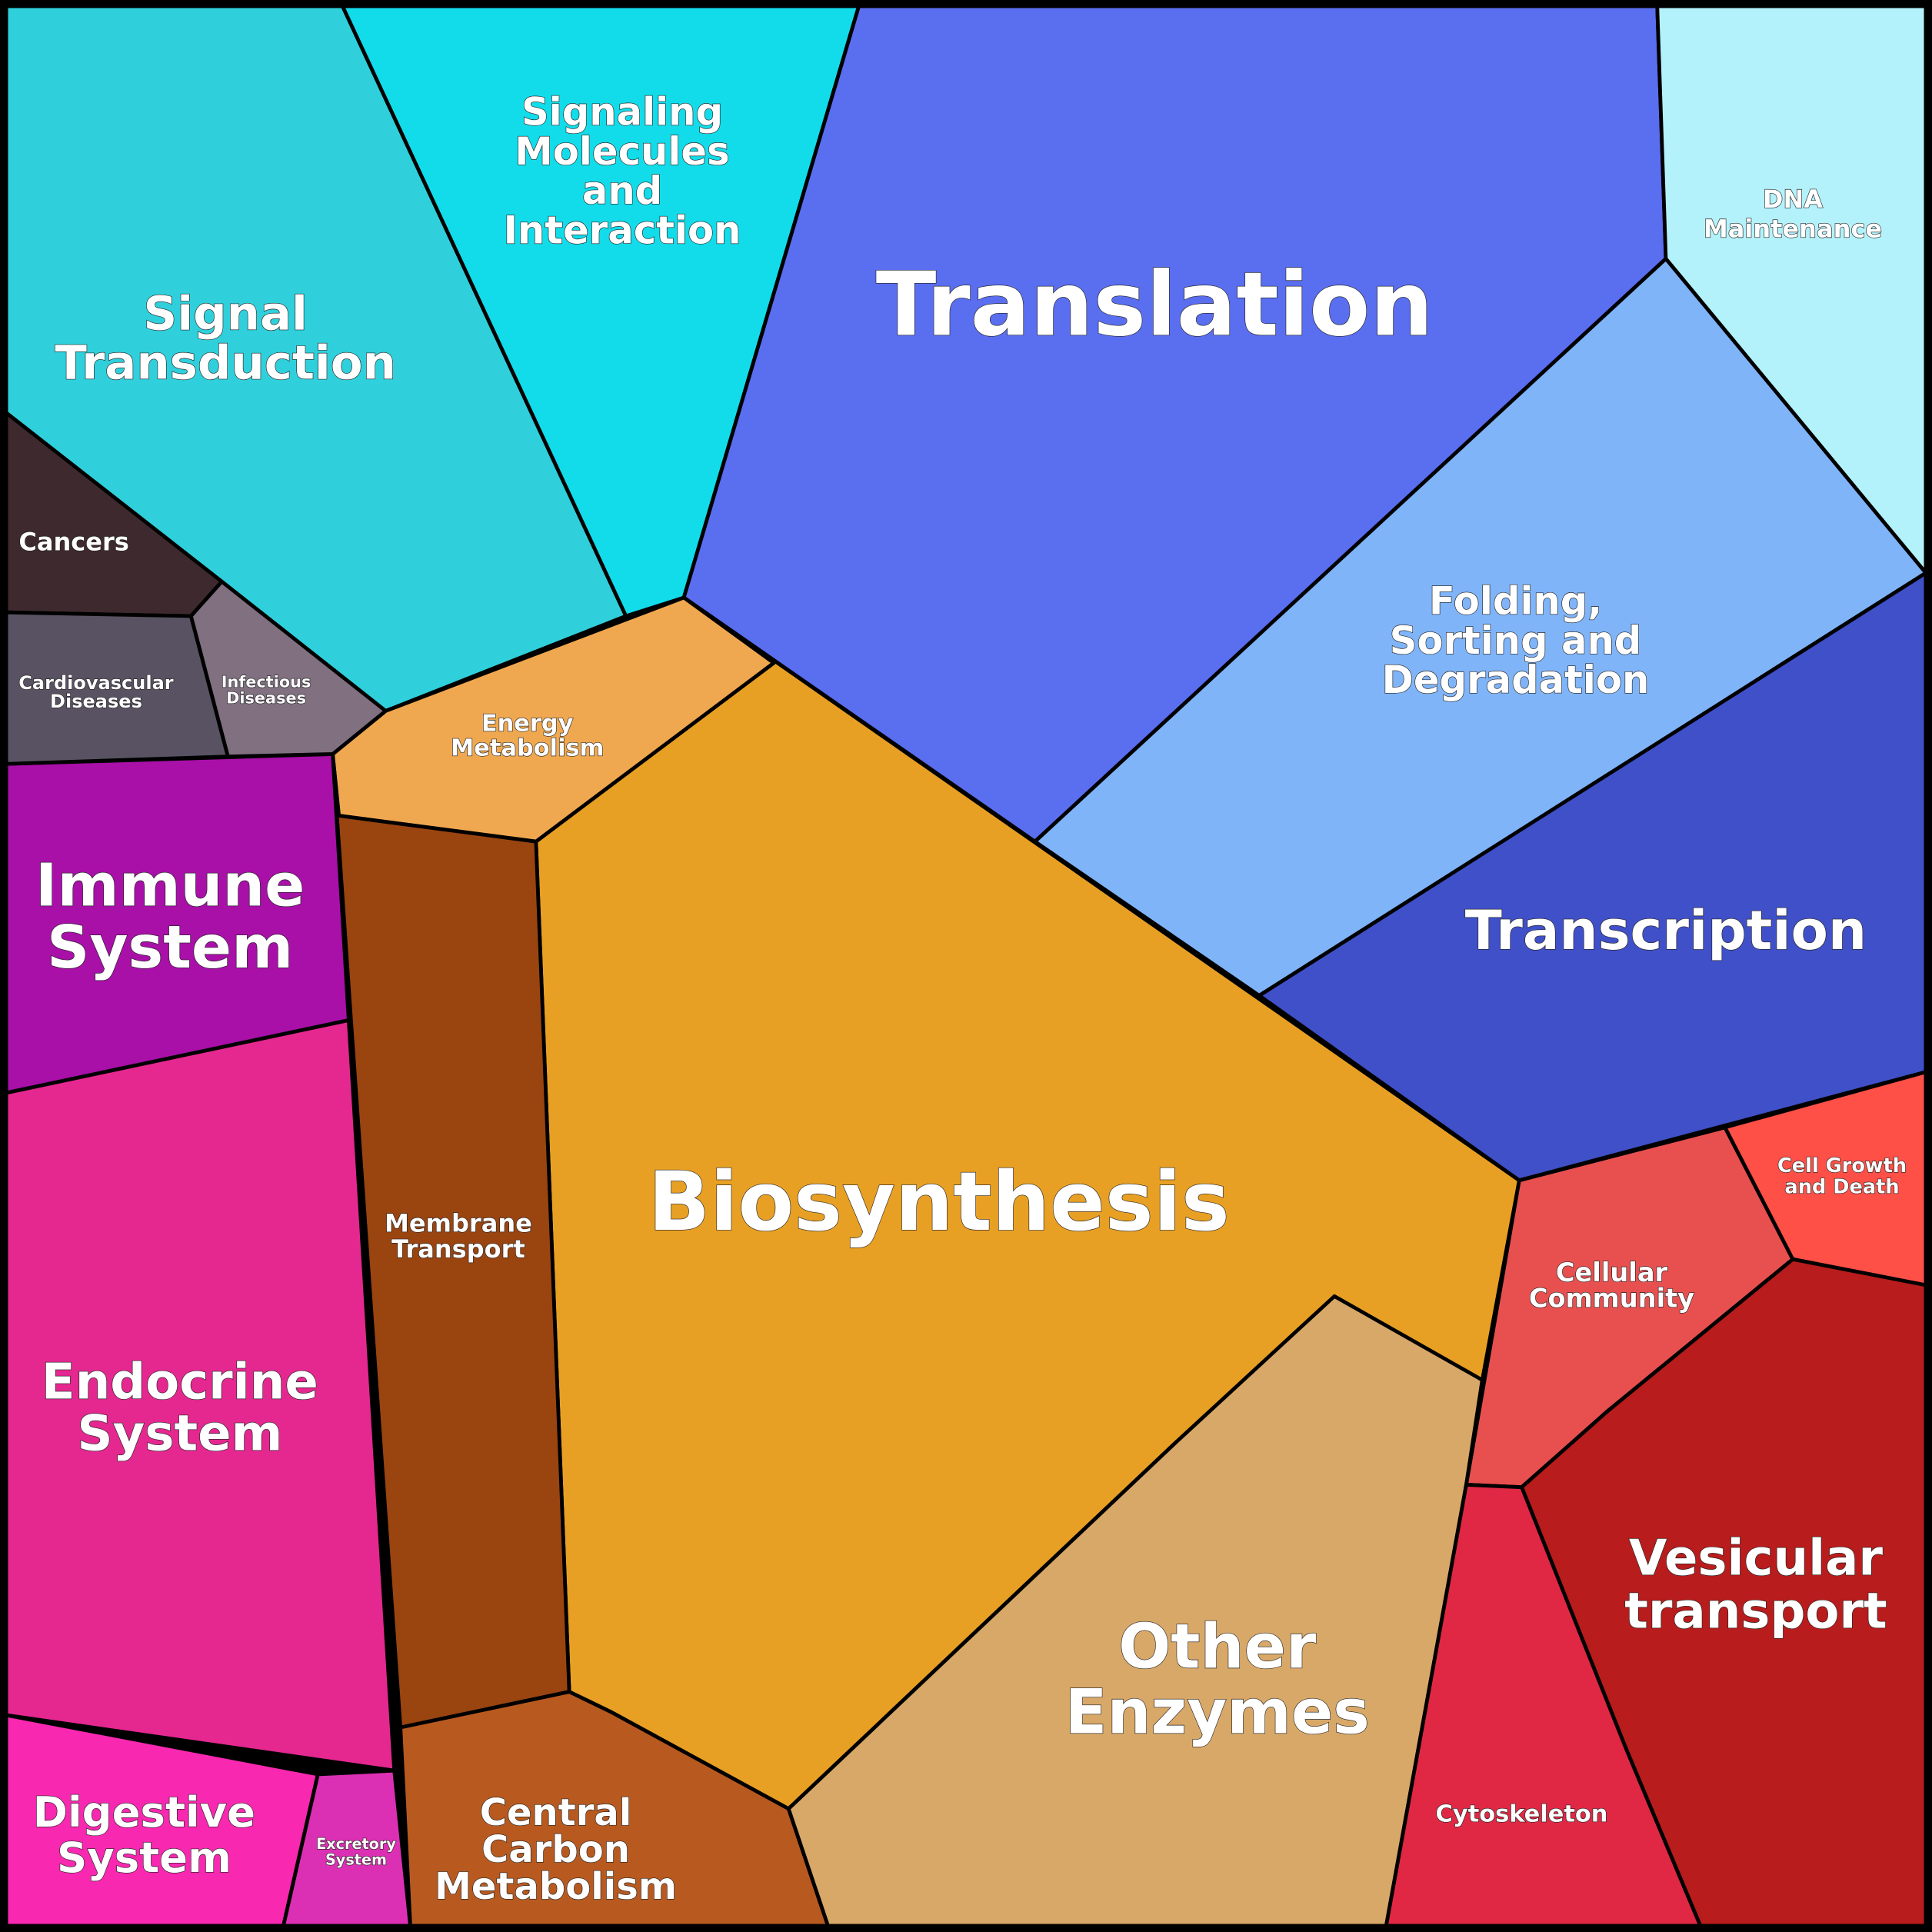  Describe the element at coordinates (1793, 199) in the screenshot. I see `region-label: DNA` at that location.